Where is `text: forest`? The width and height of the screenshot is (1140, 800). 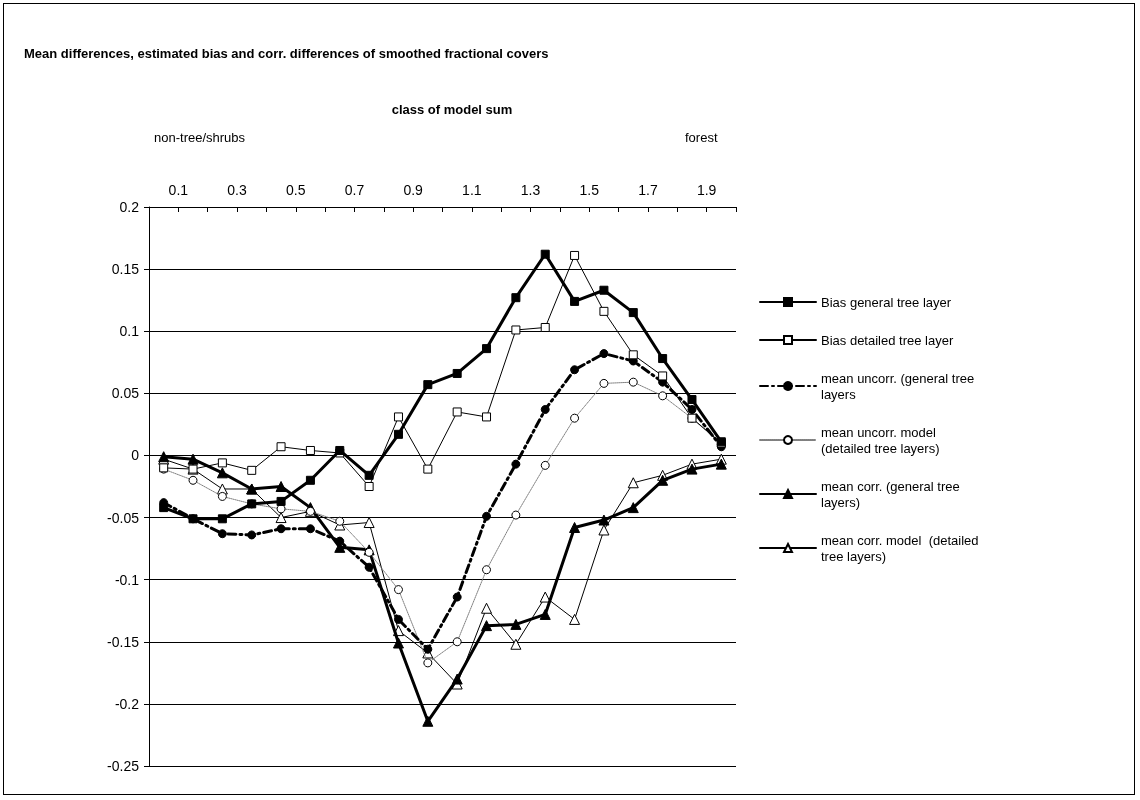 text: forest is located at coordinates (701, 137).